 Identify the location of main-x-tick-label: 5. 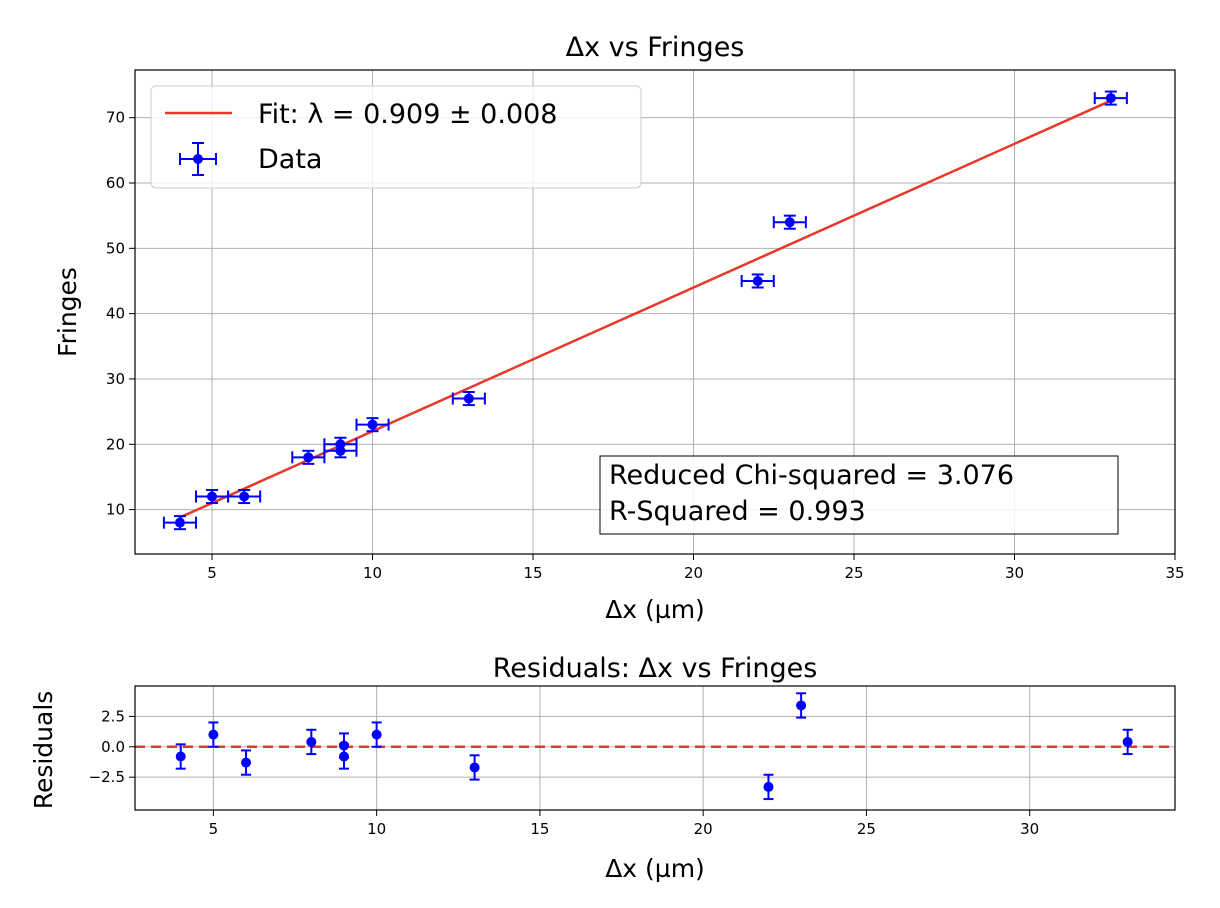
(212, 573).